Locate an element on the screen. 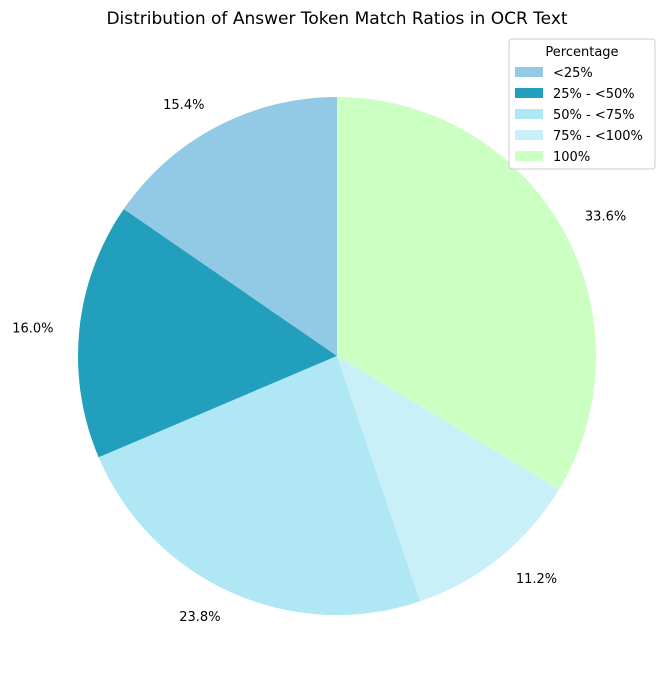 The width and height of the screenshot is (671, 690). legend-entries: <25% 25% - <50% 50% - <75% 75% - <100% 100% is located at coordinates (579, 115).